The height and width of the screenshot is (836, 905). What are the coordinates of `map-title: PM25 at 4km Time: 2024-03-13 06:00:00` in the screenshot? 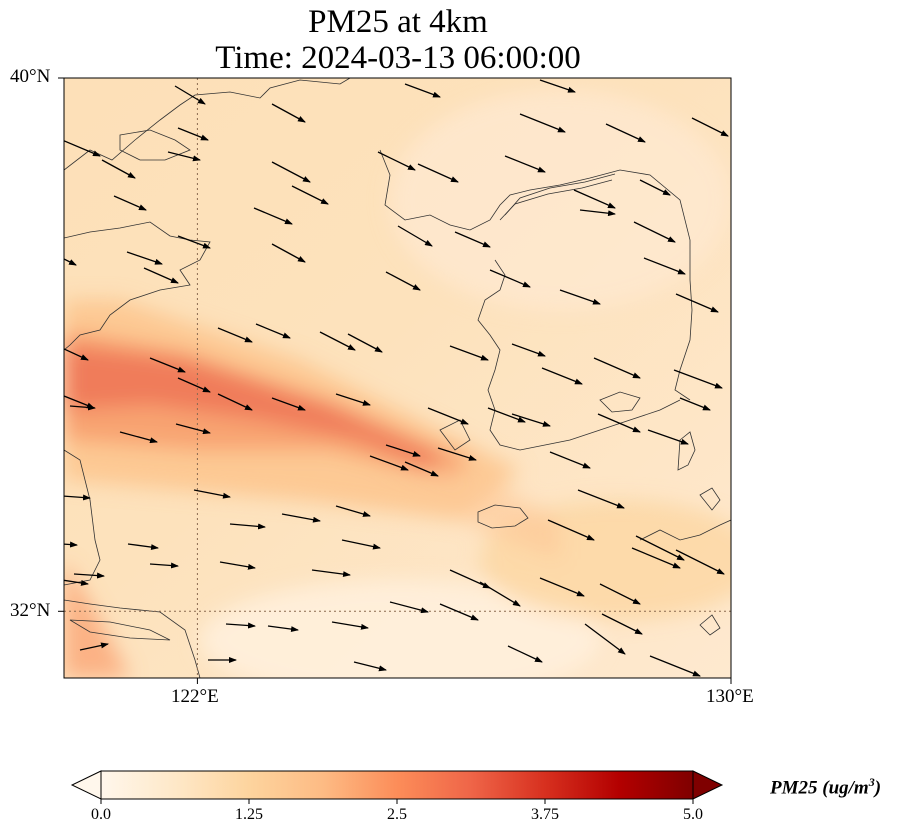 It's located at (398, 40).